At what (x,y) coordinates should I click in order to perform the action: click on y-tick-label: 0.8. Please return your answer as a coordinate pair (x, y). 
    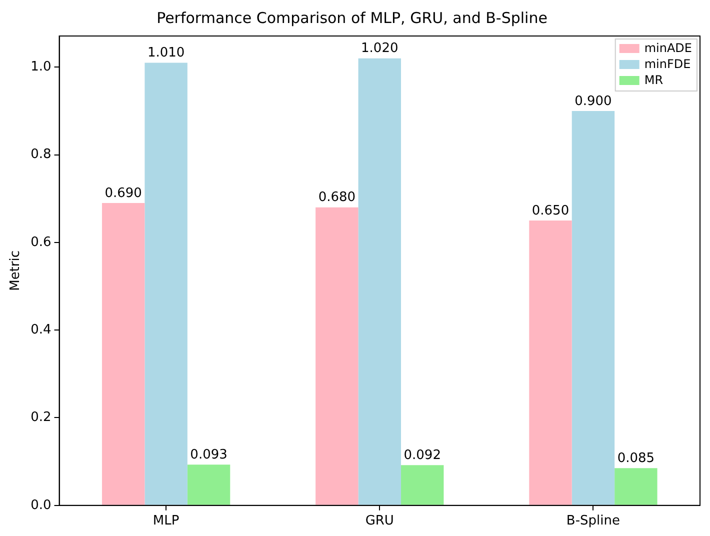
    Looking at the image, I should click on (41, 154).